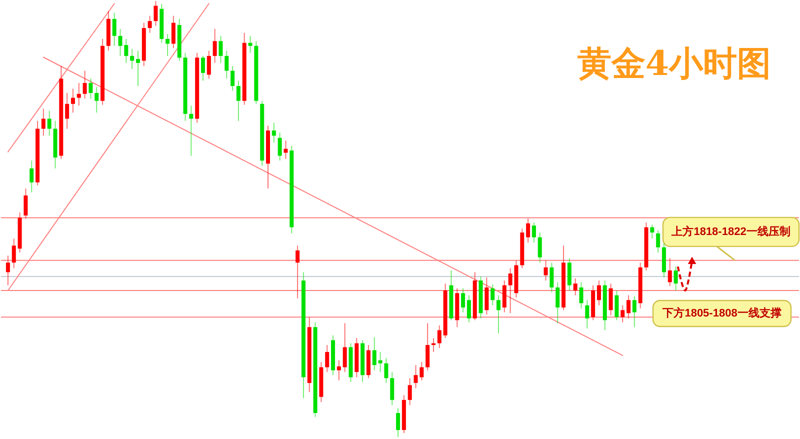 The width and height of the screenshot is (800, 439). I want to click on annotation: 上方1818-1822一线压制, so click(730, 231).